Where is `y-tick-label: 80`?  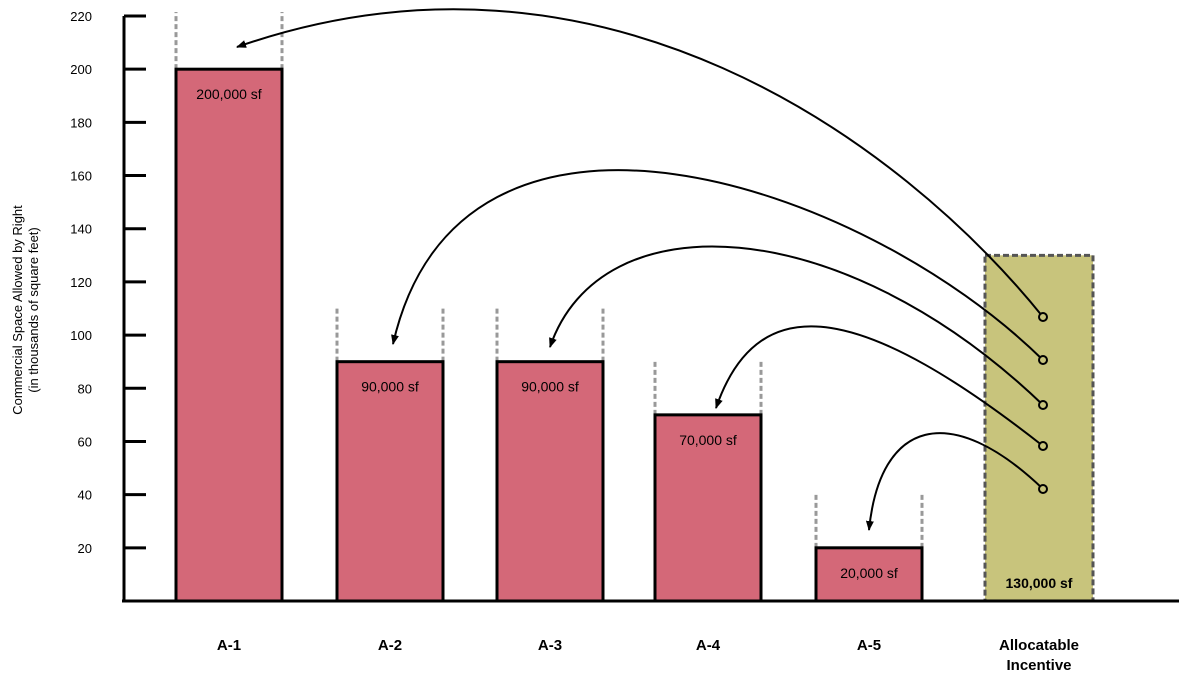
y-tick-label: 80 is located at coordinates (85, 388).